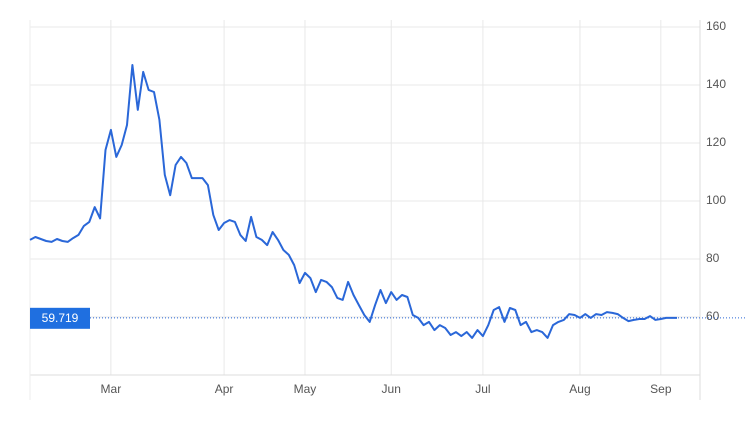  Describe the element at coordinates (579, 389) in the screenshot. I see `x-tick-label: Aug` at that location.